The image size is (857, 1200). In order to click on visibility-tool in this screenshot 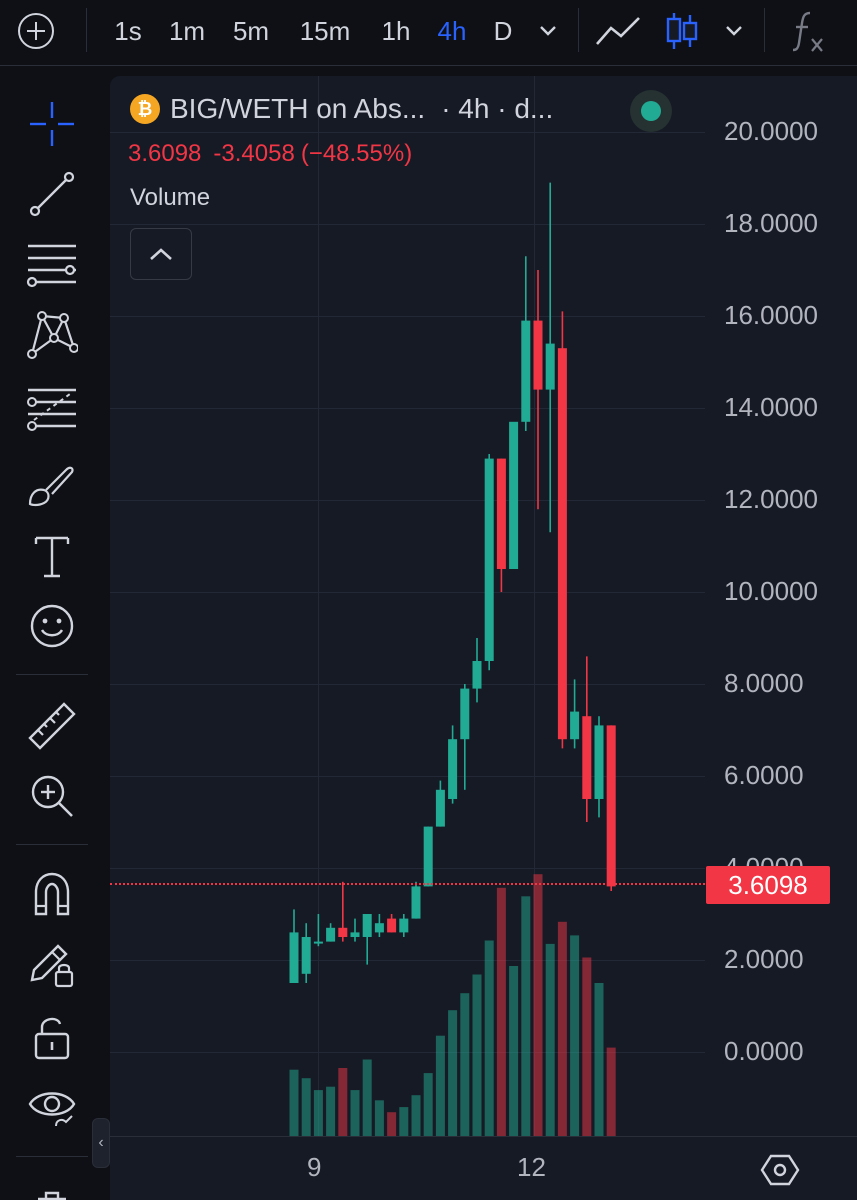, I will do `click(52, 1106)`.